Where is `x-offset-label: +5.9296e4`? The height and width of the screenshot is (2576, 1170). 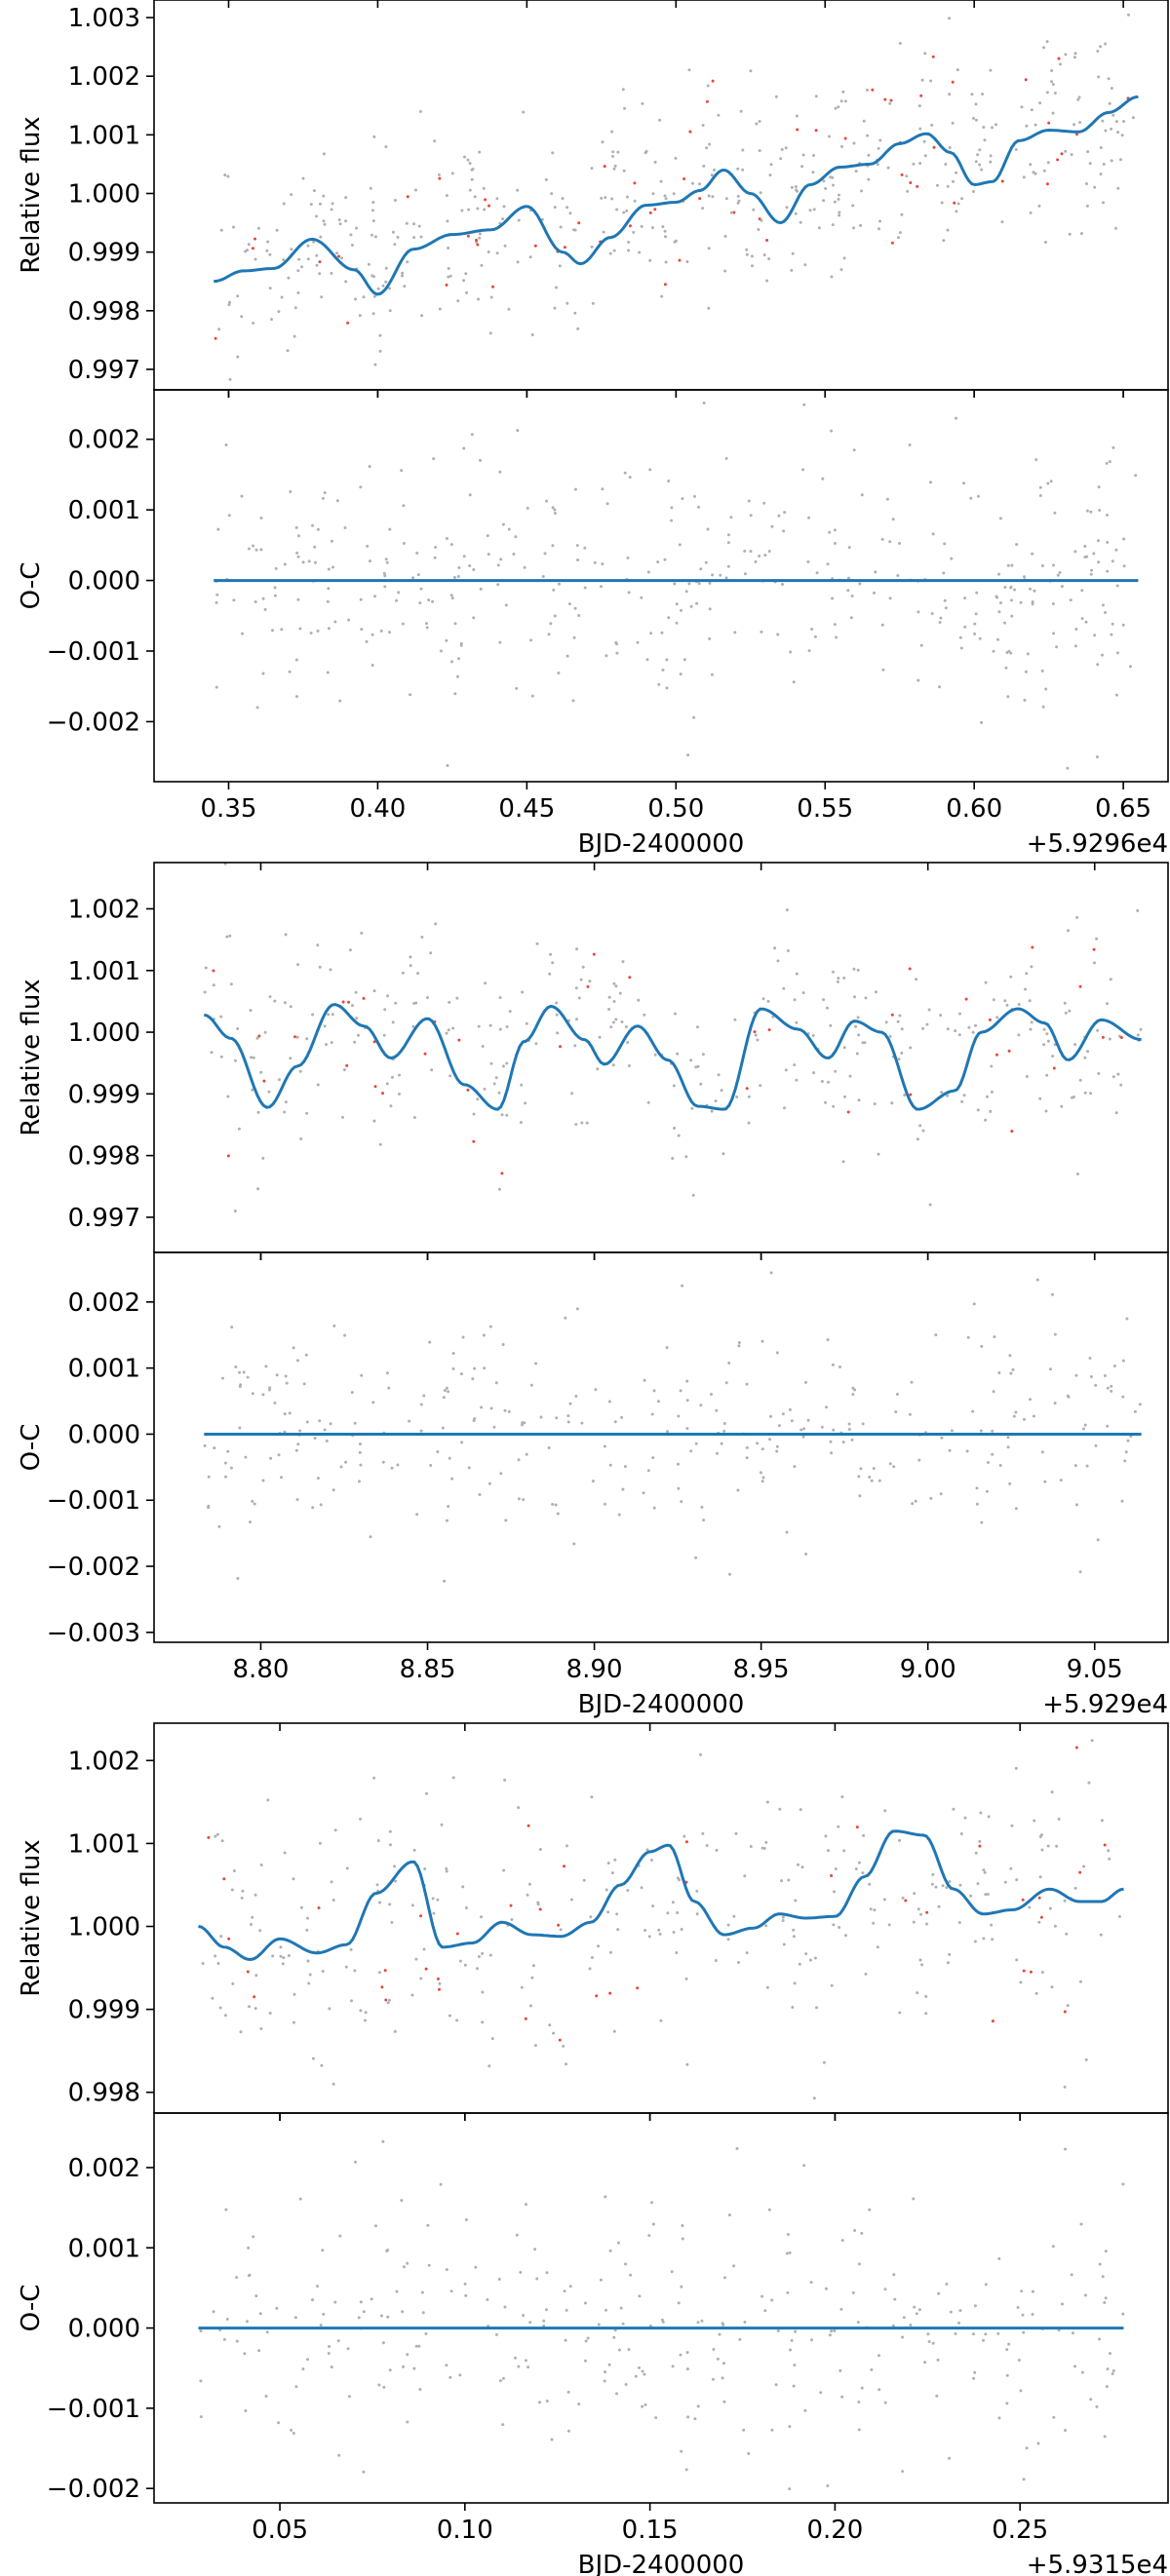
x-offset-label: +5.9296e4 is located at coordinates (1097, 844).